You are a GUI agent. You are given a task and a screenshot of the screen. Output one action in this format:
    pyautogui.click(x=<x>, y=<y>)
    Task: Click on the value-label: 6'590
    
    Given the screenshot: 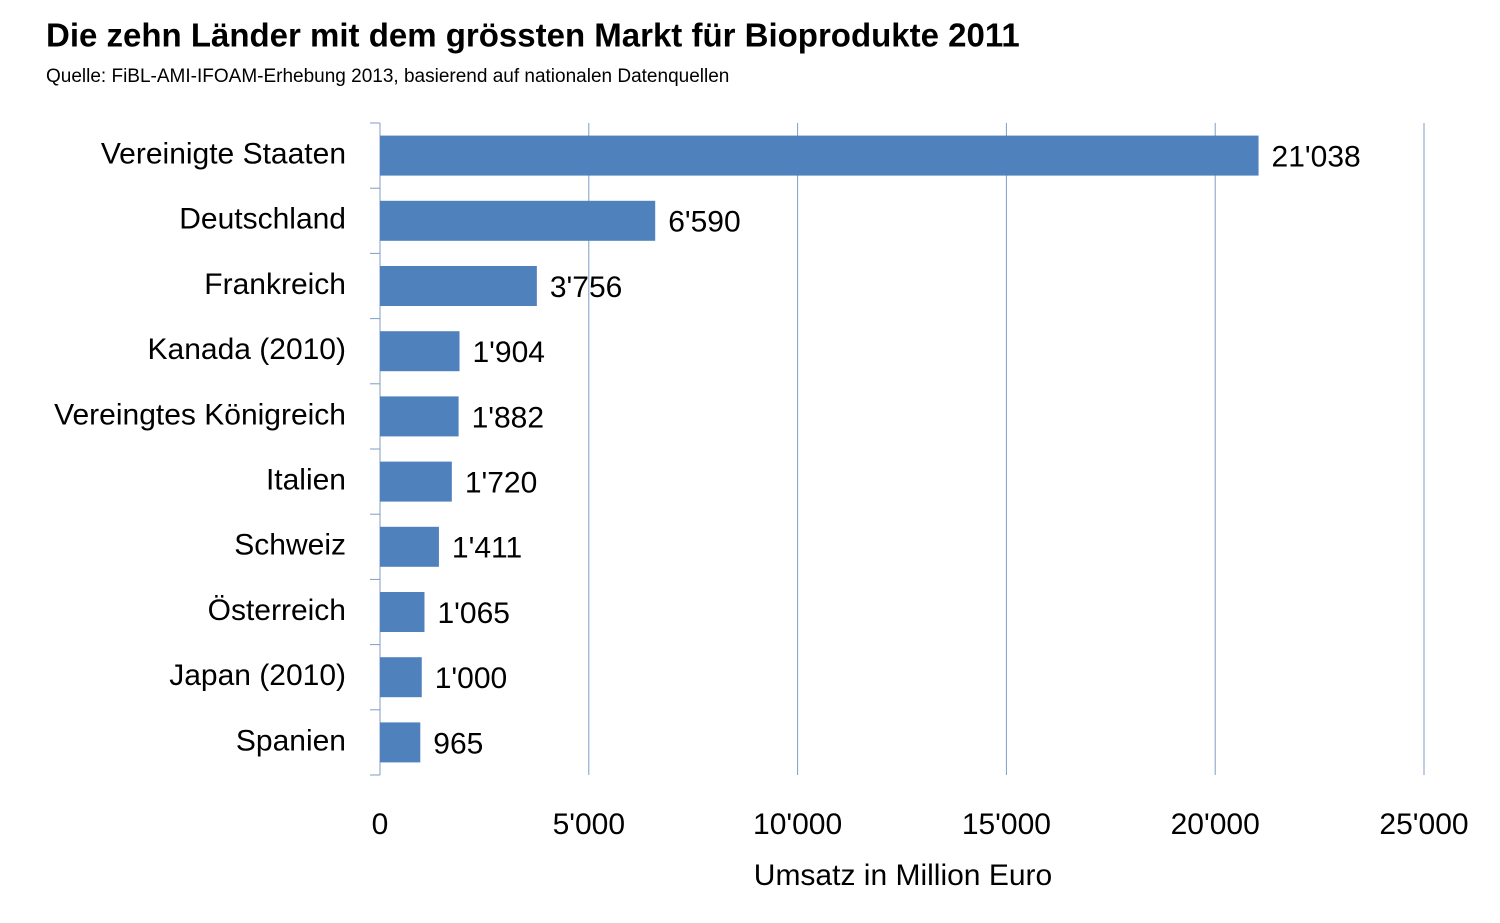 What is the action you would take?
    pyautogui.click(x=704, y=222)
    